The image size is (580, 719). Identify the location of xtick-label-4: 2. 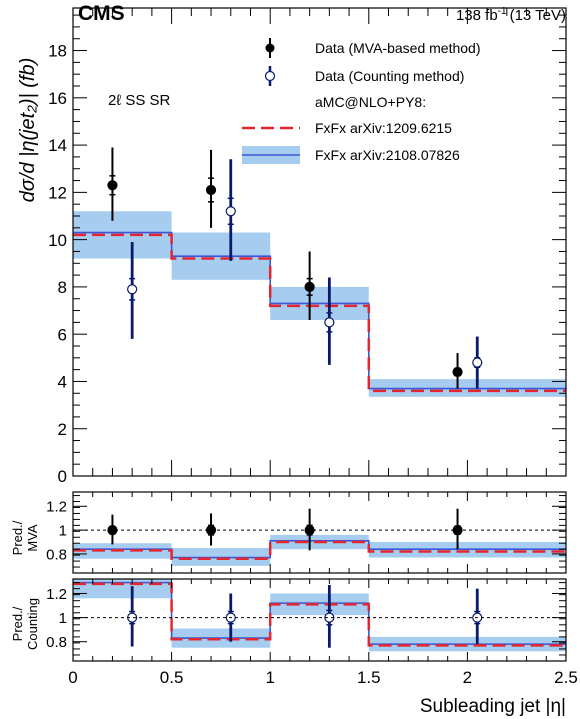
(467, 677).